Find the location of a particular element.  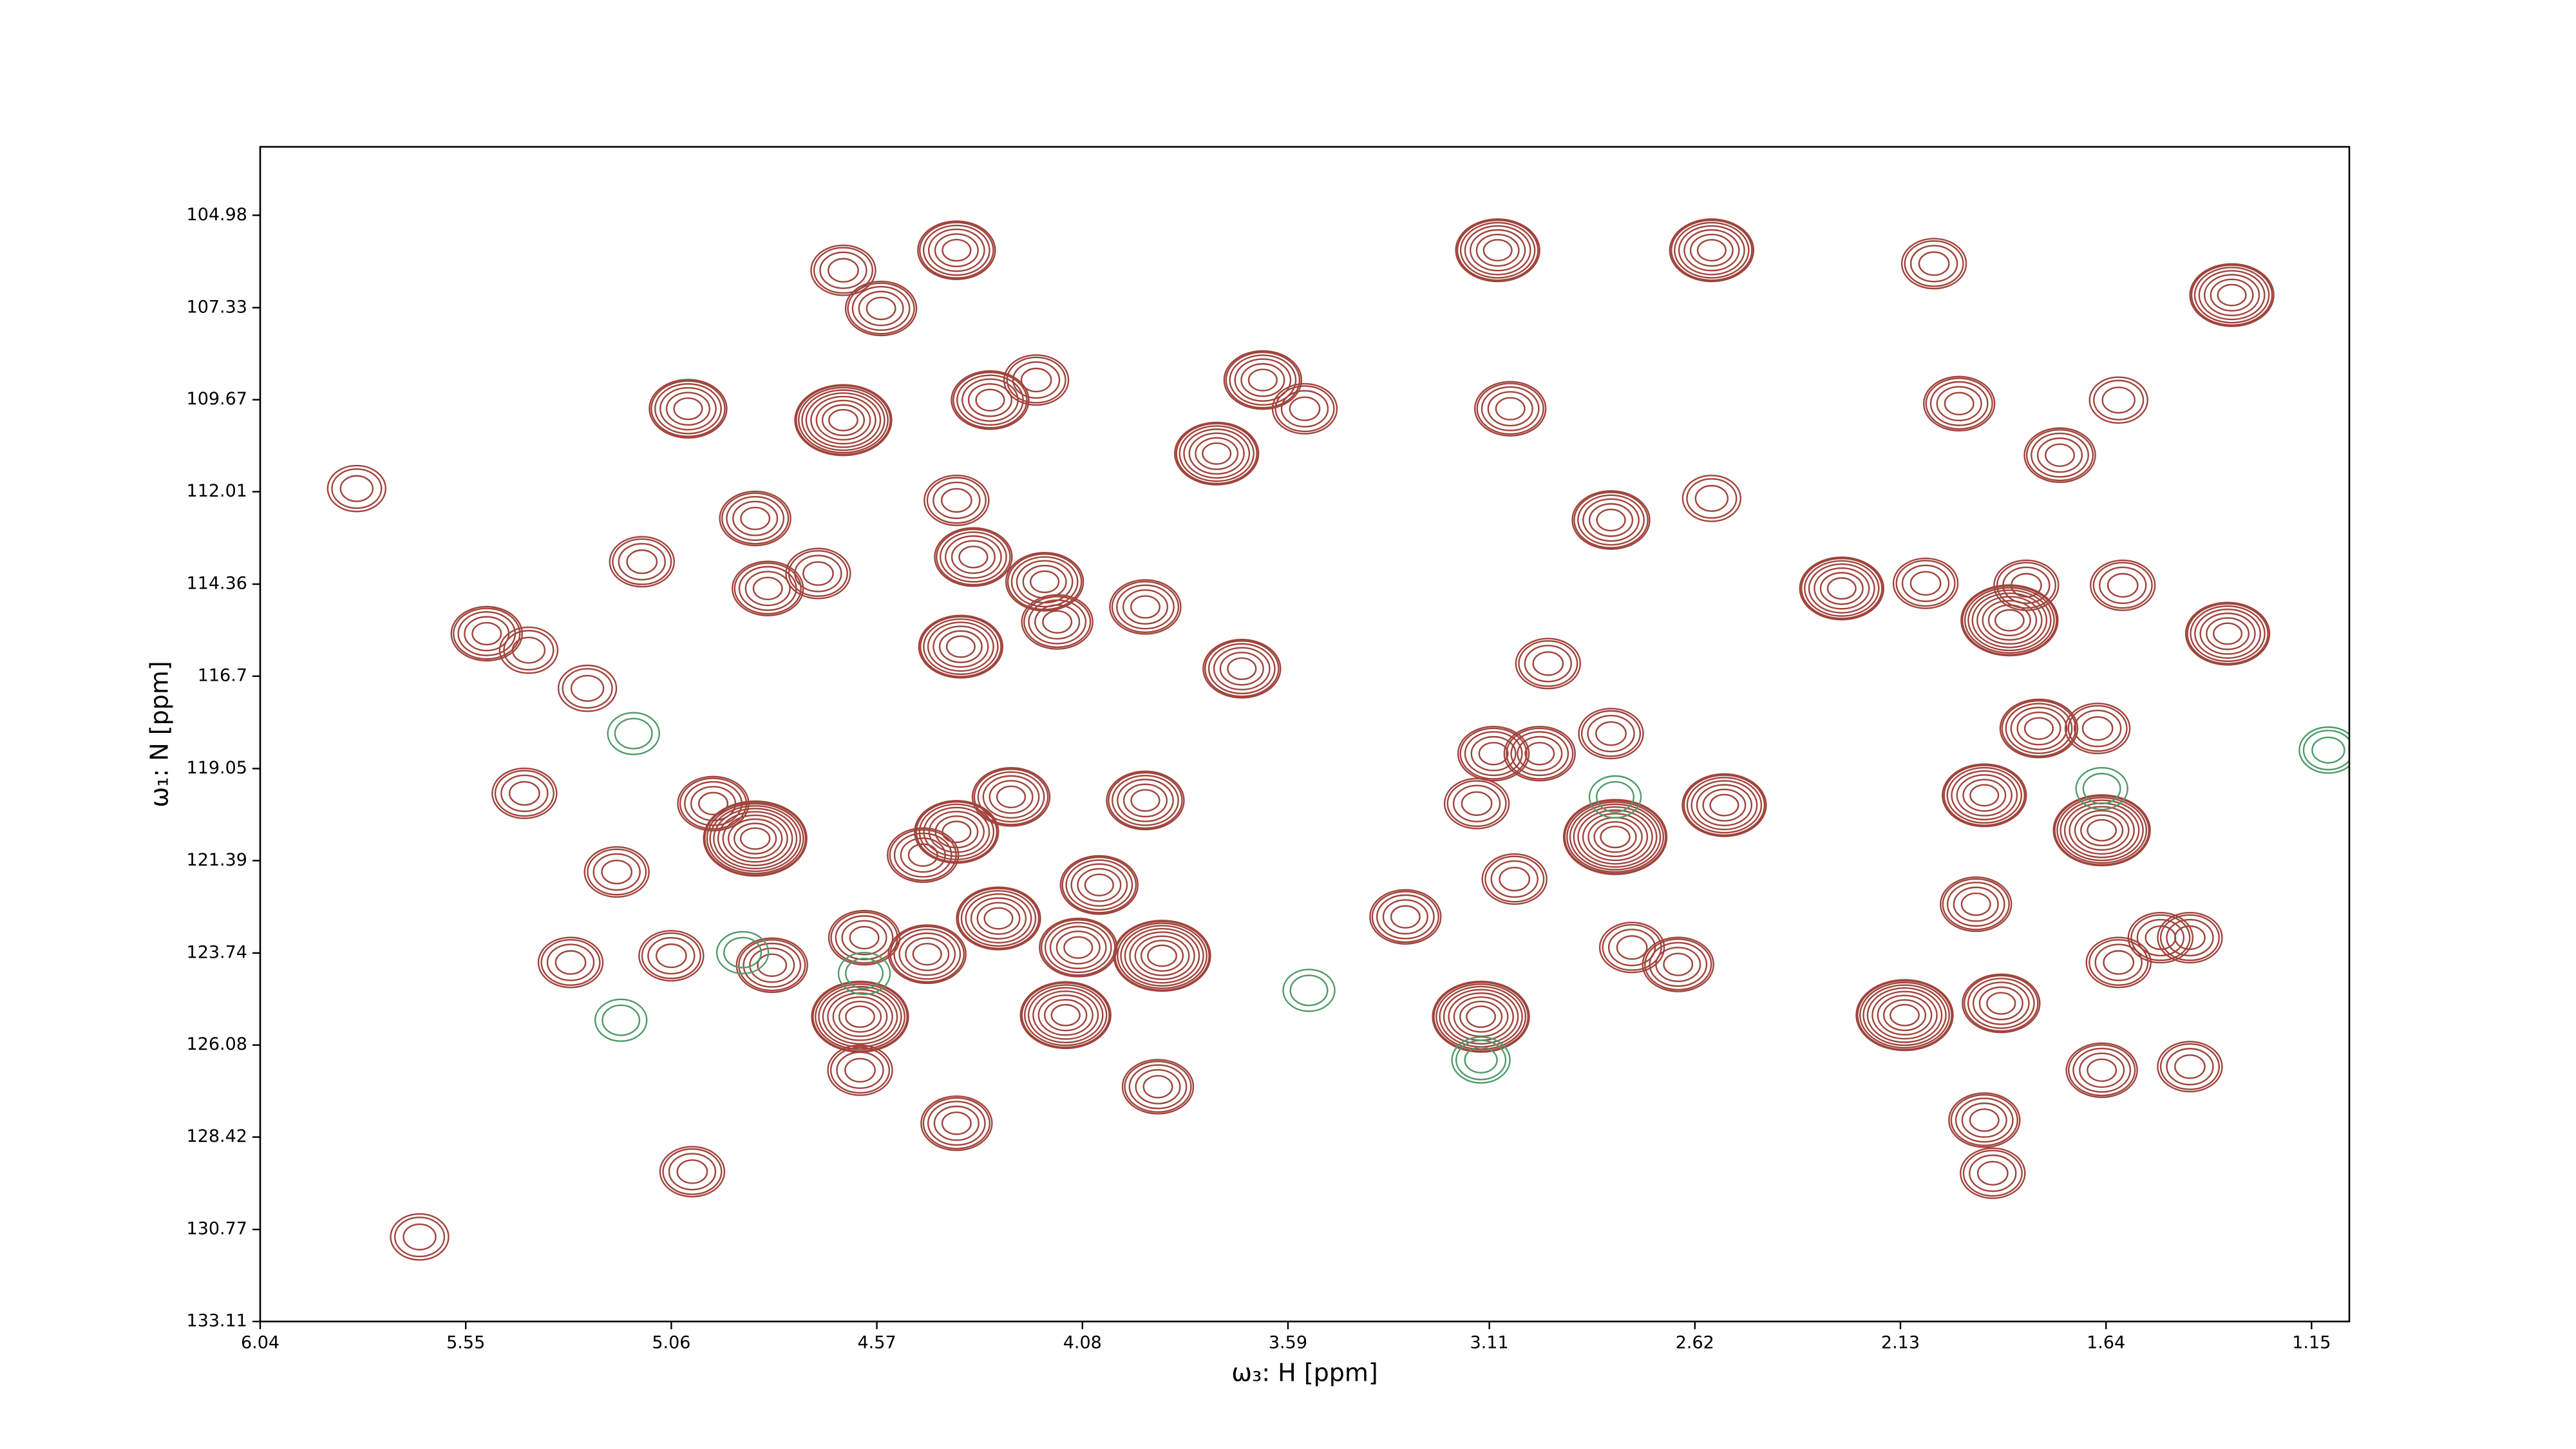

y-tick-label: 128.42 is located at coordinates (217, 1136).